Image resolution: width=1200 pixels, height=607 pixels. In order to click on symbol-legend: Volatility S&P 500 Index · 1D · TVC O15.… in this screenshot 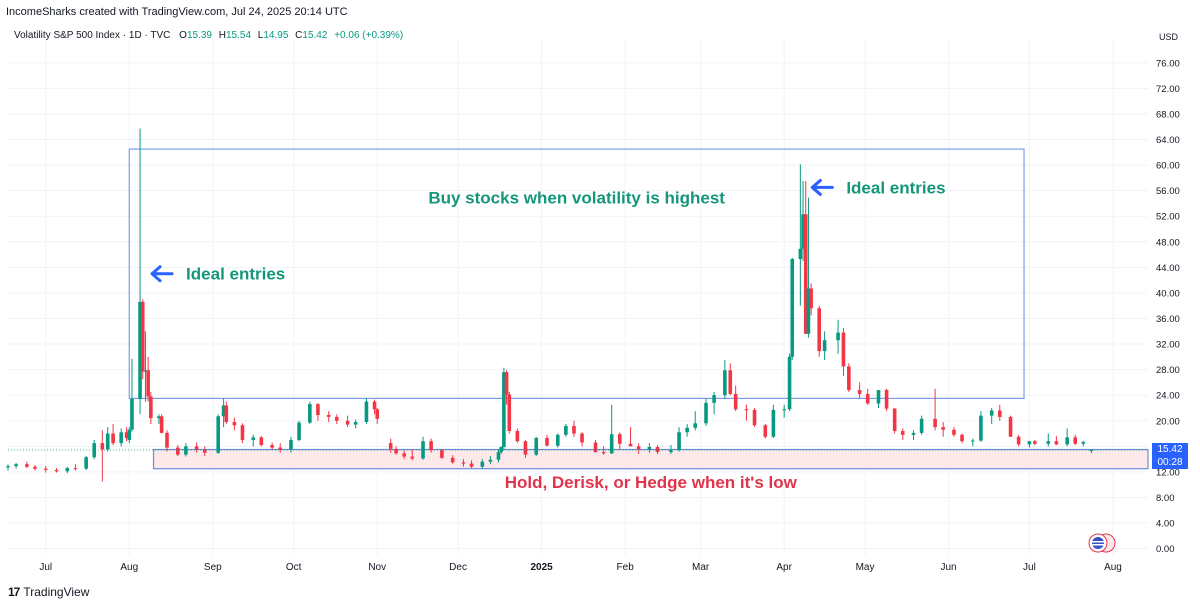, I will do `click(208, 35)`.